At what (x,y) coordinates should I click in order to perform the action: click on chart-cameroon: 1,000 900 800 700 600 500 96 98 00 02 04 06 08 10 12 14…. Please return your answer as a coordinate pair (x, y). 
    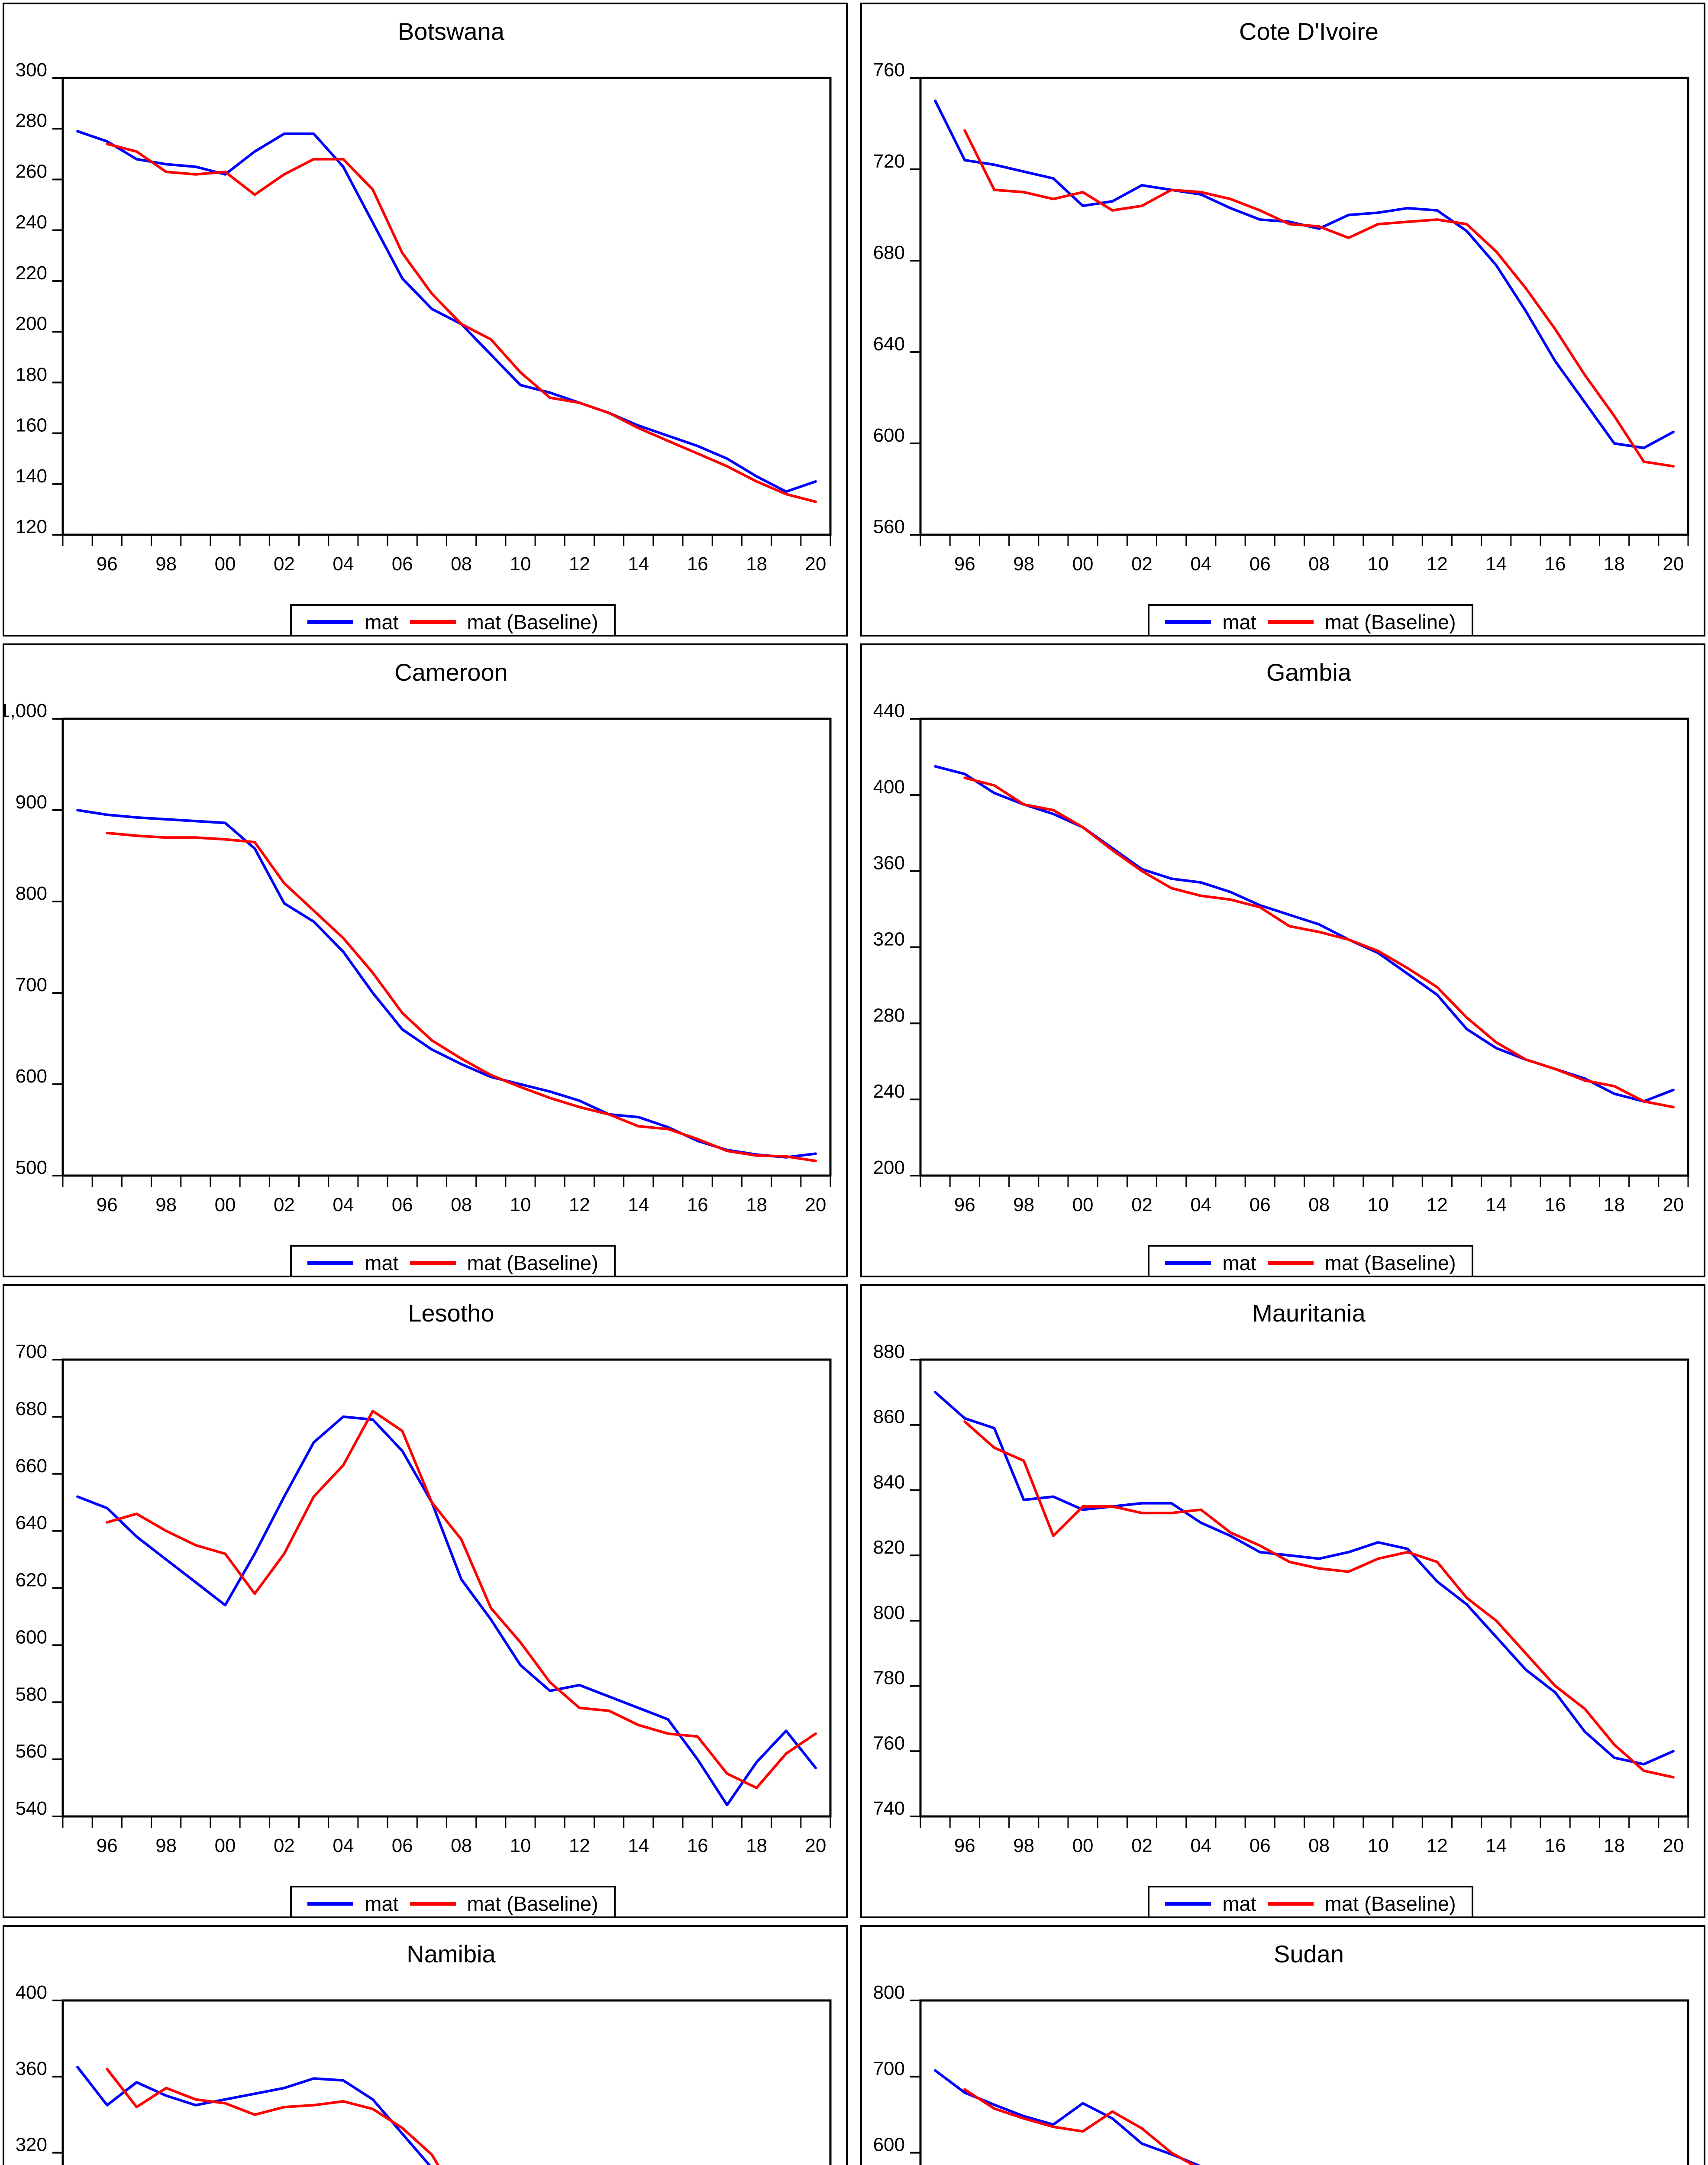
    Looking at the image, I should click on (425, 960).